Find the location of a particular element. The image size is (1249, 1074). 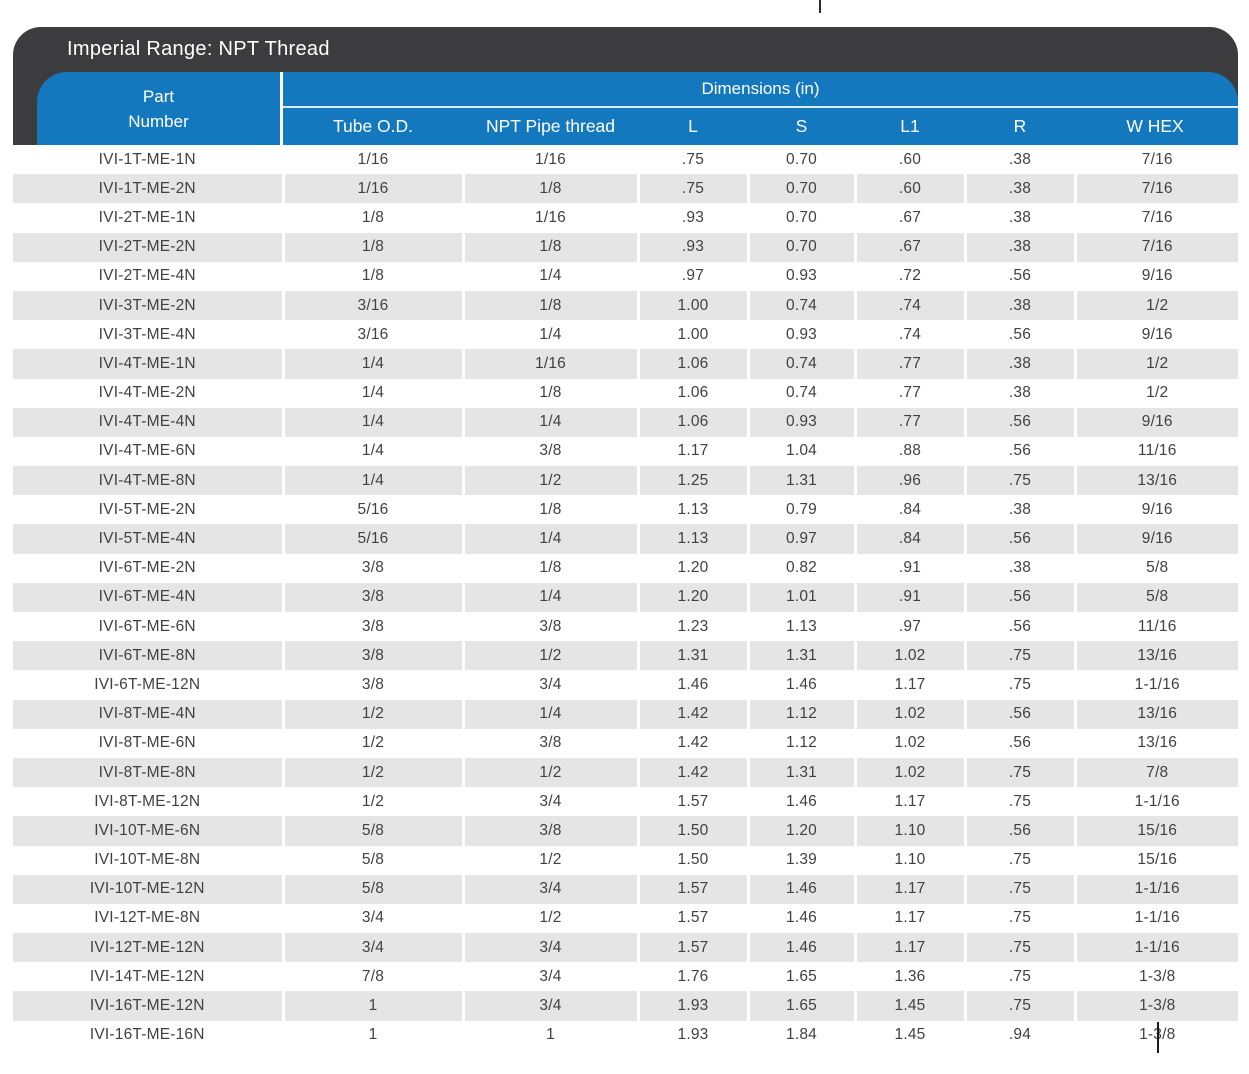

l1-cell: 1.36 is located at coordinates (911, 977).